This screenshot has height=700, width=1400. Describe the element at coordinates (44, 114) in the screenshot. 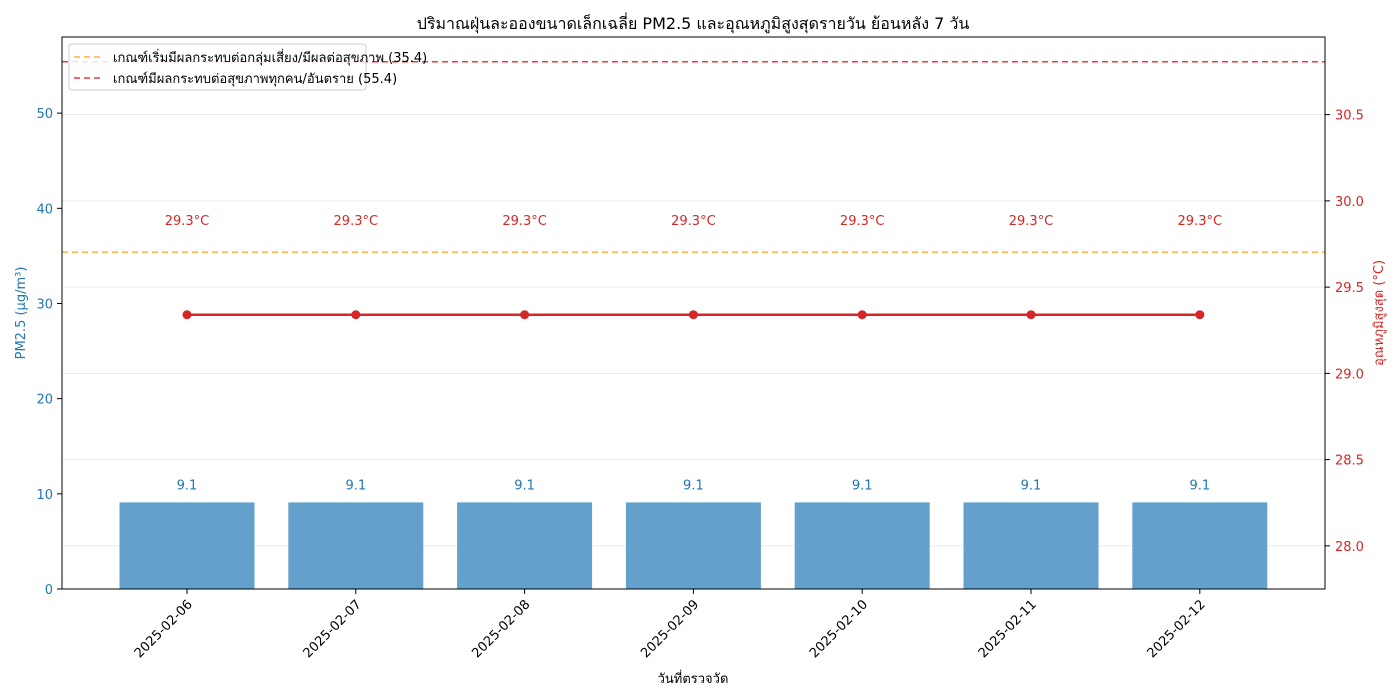

I see `y-left-tick-label: 50` at that location.